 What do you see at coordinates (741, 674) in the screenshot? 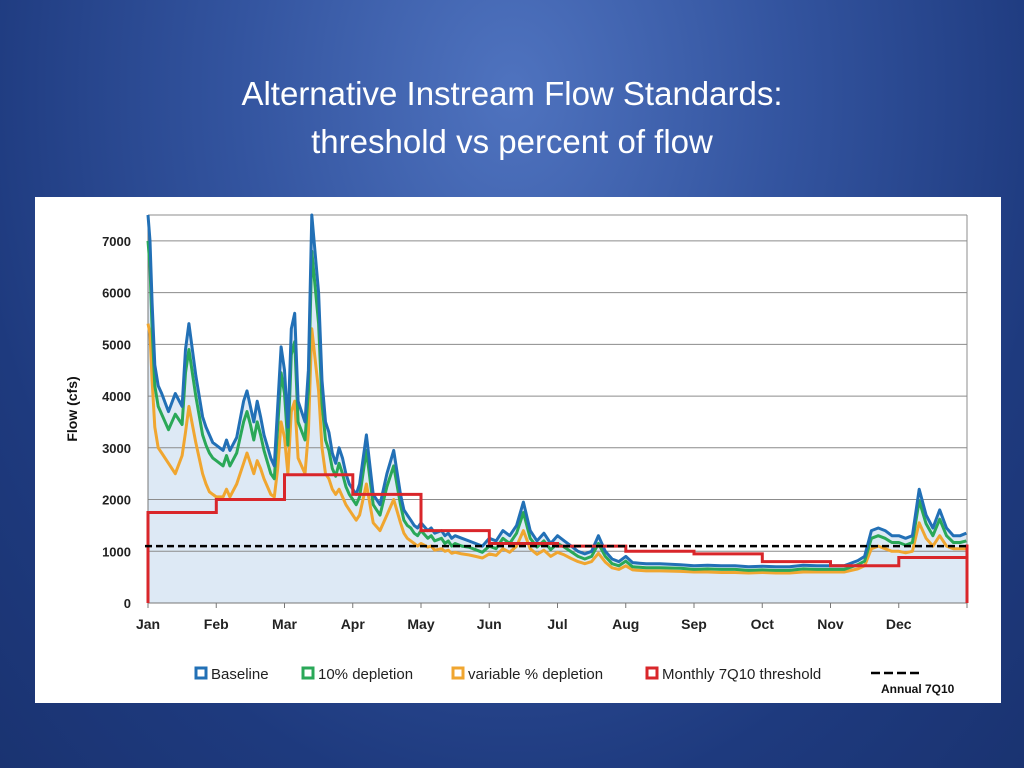
I see `legend-threshold-label: Monthly 7Q10 threshold` at bounding box center [741, 674].